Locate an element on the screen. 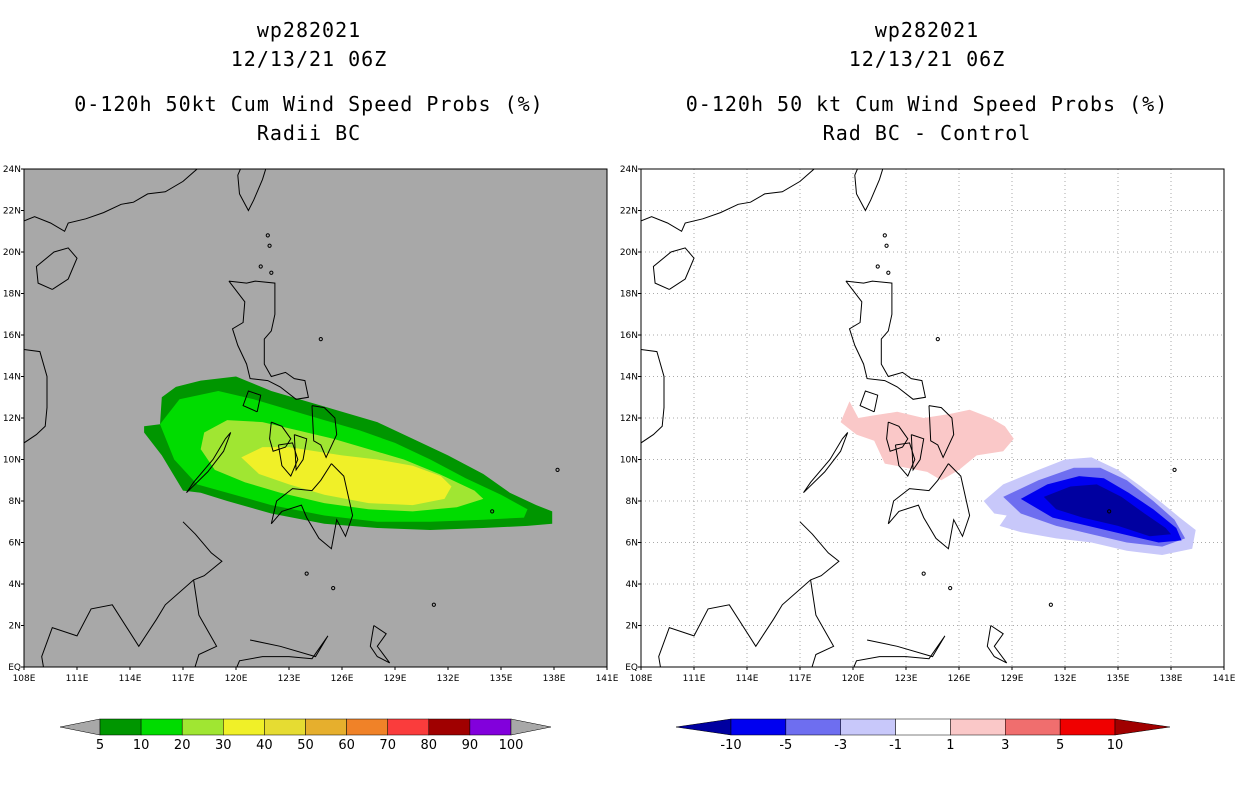 This screenshot has height=800, width=1236. product-subtitle: Rad BC - Control is located at coordinates (927, 133).